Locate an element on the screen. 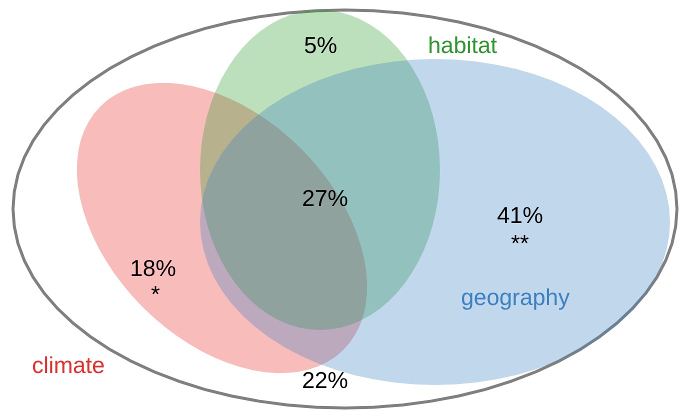 The height and width of the screenshot is (419, 690). text: habitat is located at coordinates (463, 45).